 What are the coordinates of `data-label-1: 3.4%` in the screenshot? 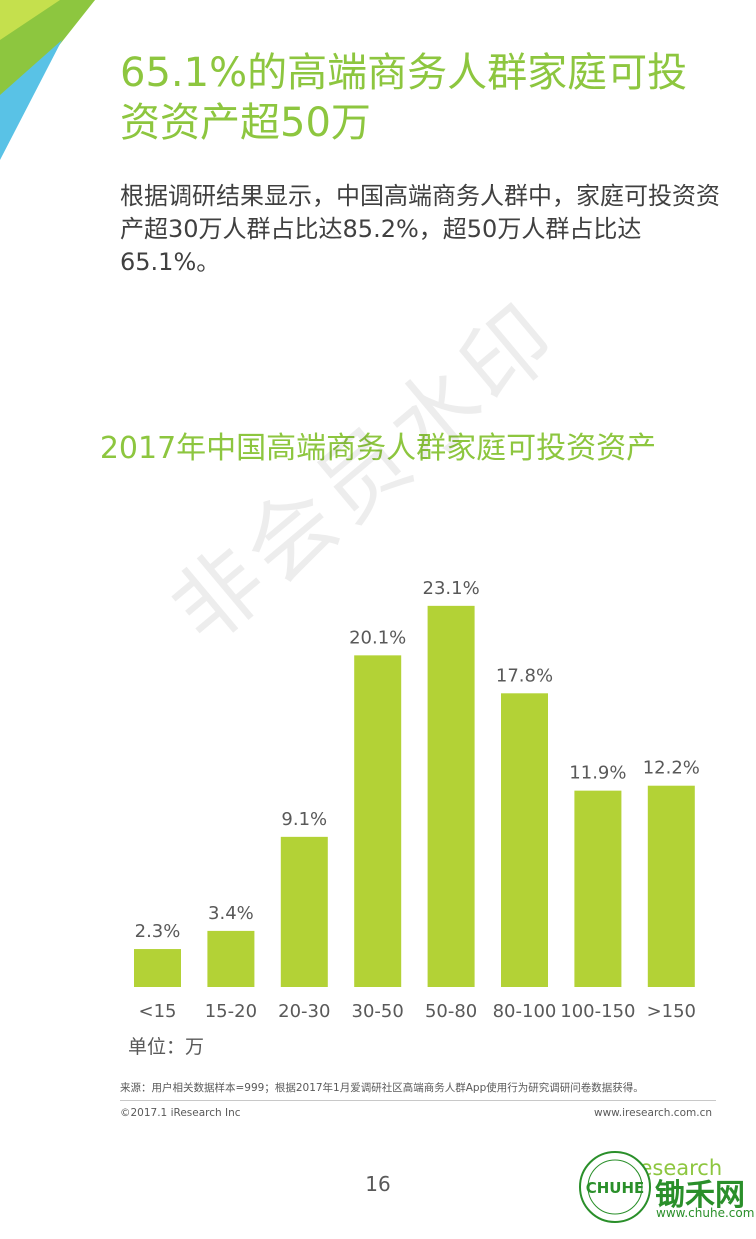 It's located at (231, 913).